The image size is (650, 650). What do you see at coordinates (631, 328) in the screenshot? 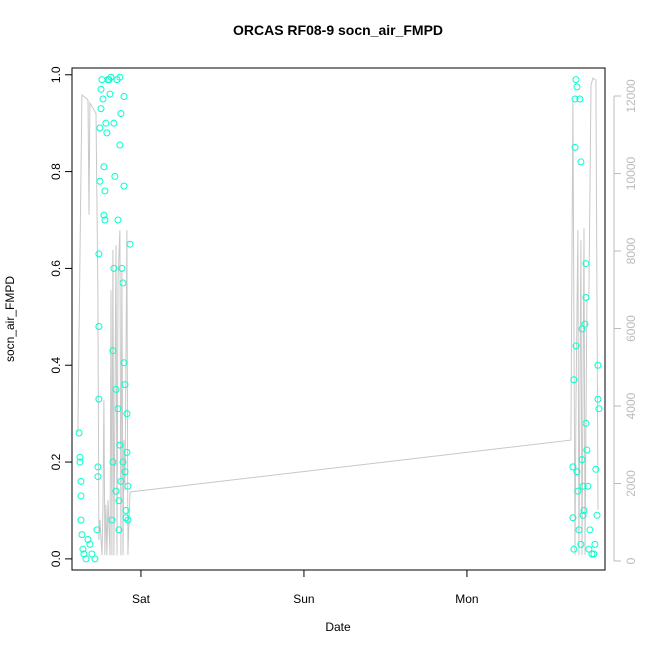
I see `y2-tick-label: 6000` at bounding box center [631, 328].